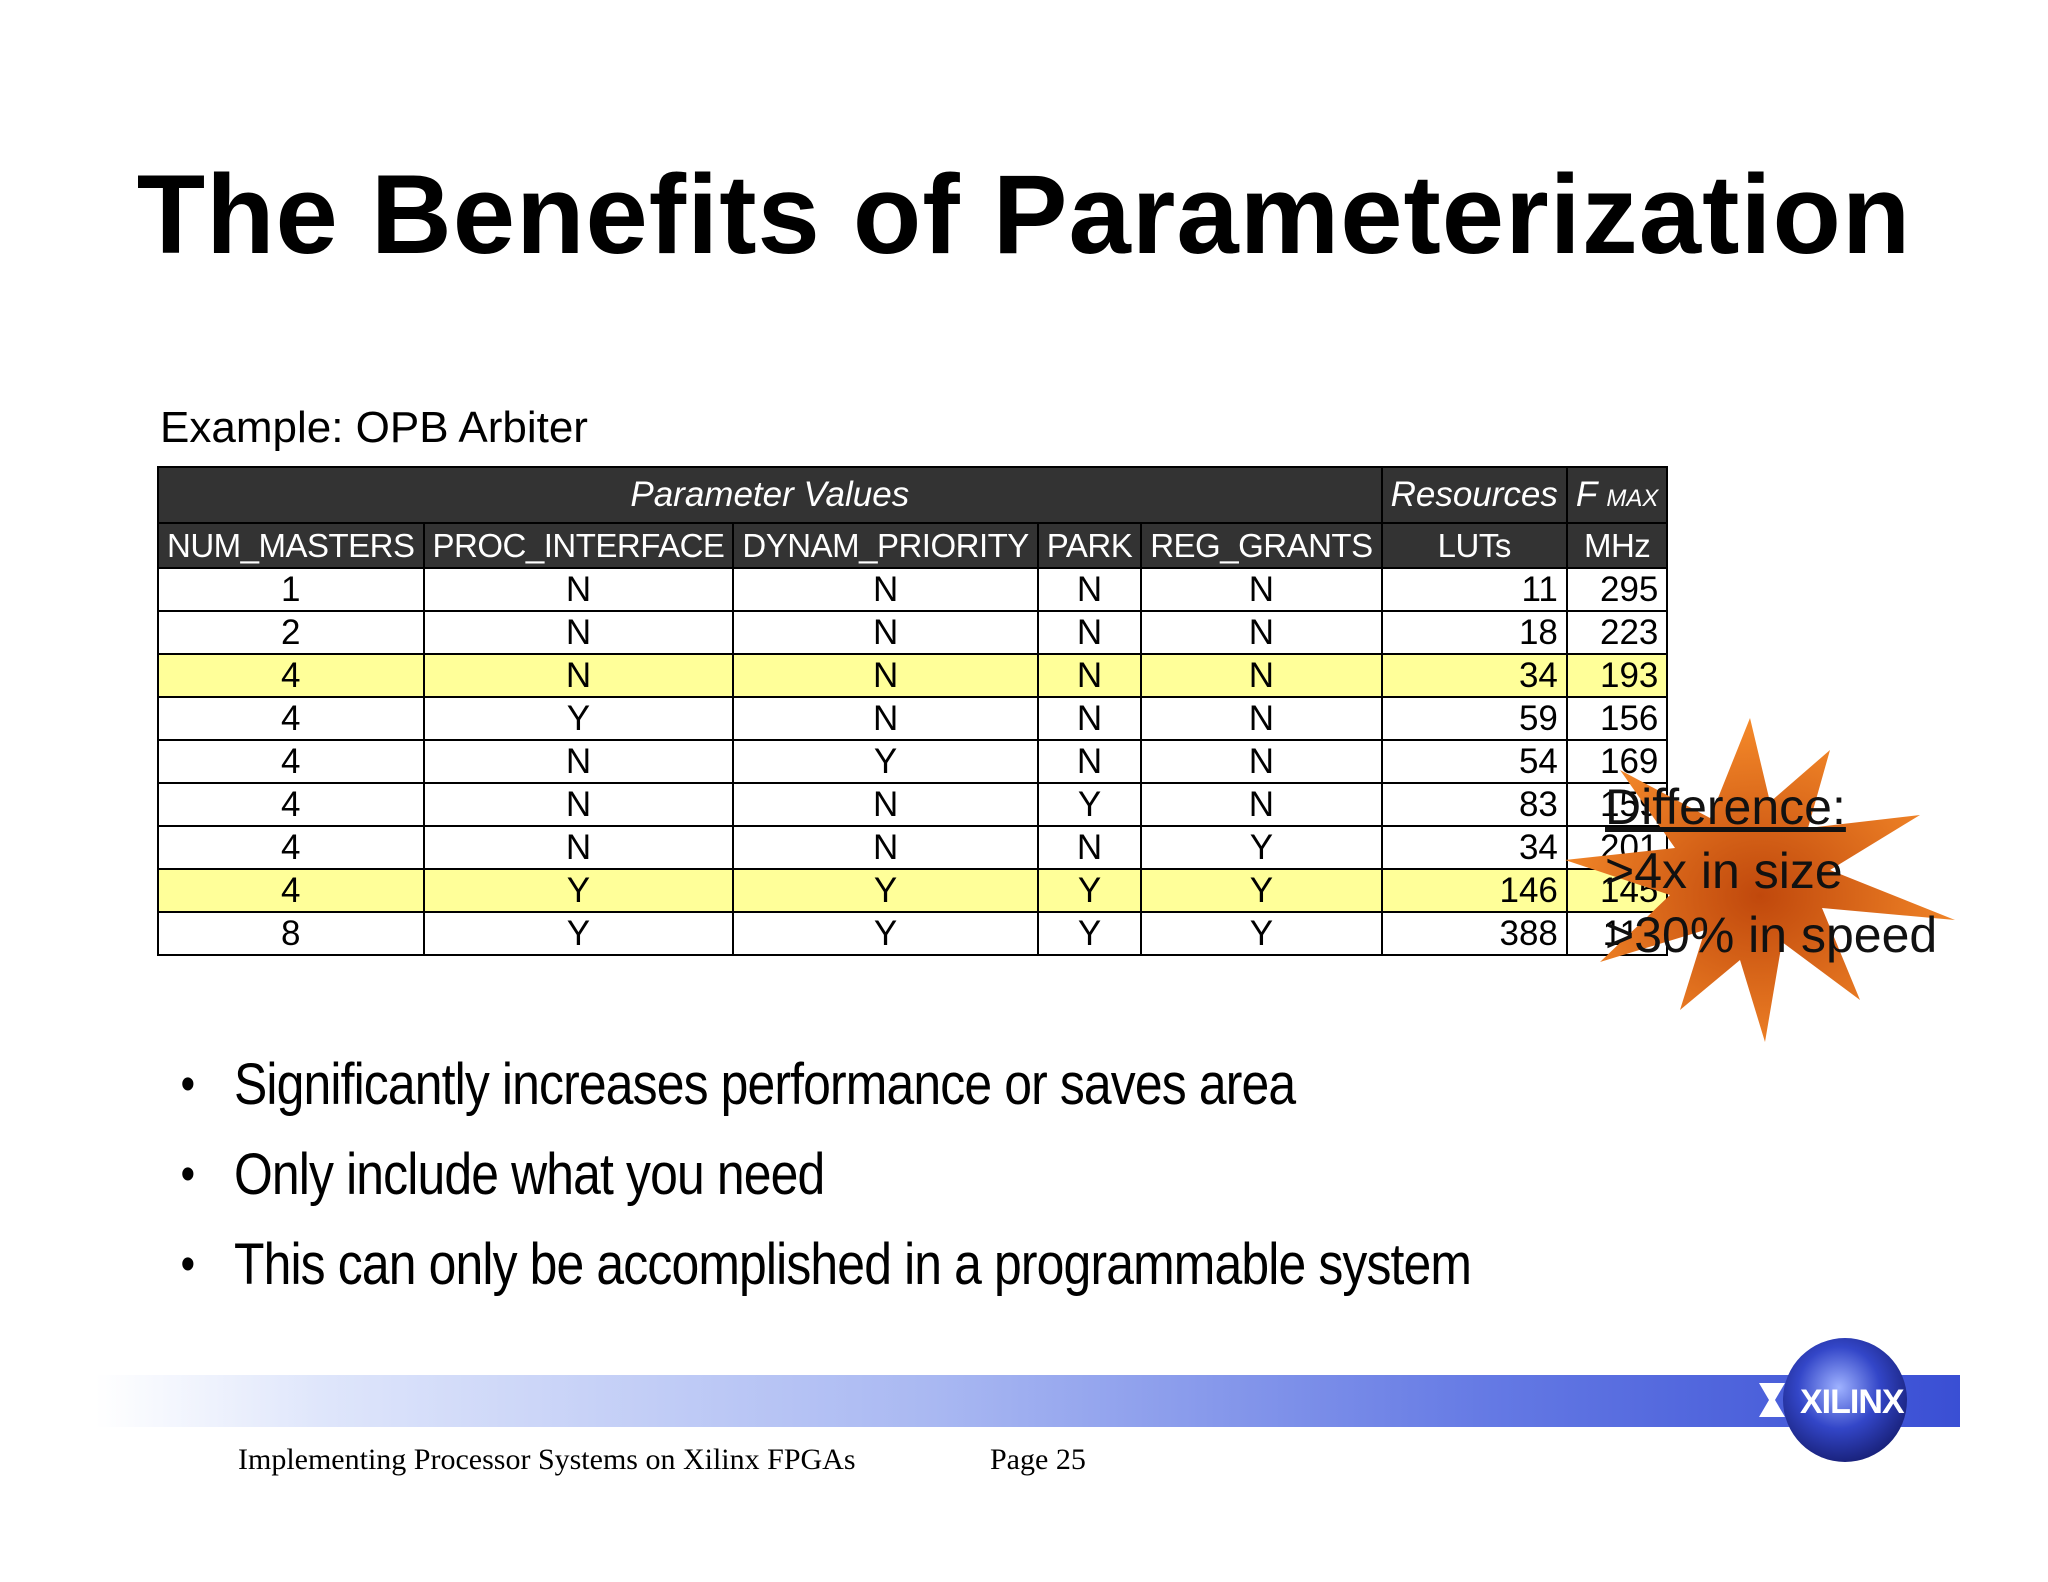 The width and height of the screenshot is (2048, 1582). Describe the element at coordinates (1474, 718) in the screenshot. I see `cell: 59` at that location.